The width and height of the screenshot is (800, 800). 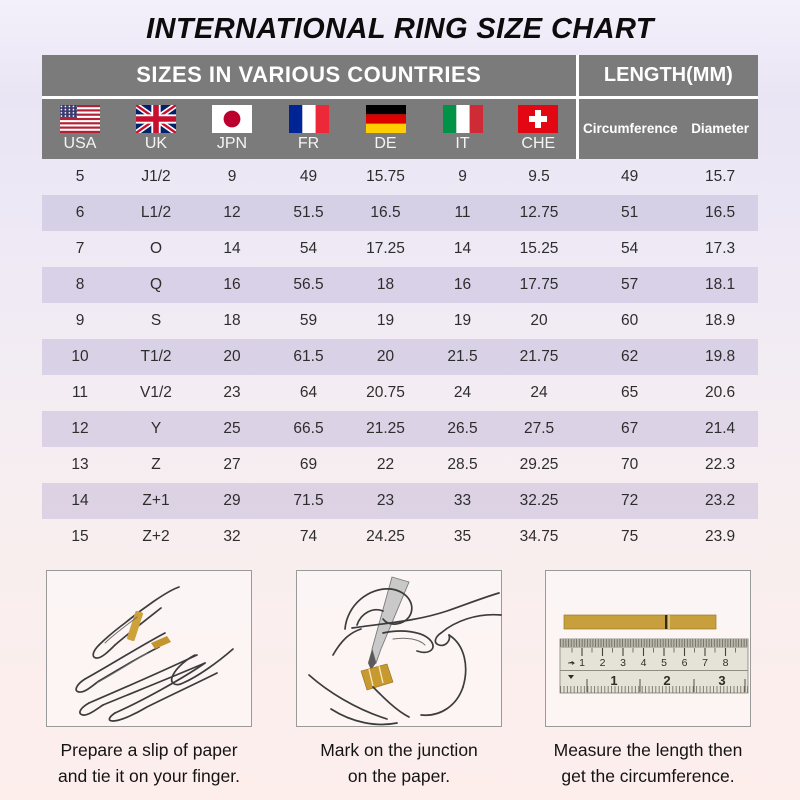 I want to click on ring-size-cell: 7, so click(x=80, y=248).